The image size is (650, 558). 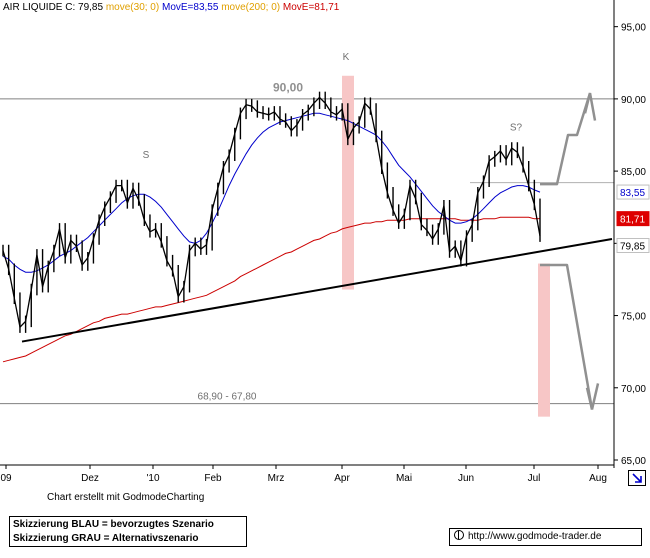 What do you see at coordinates (6, 478) in the screenshot?
I see `x-tick-label-0: 09` at bounding box center [6, 478].